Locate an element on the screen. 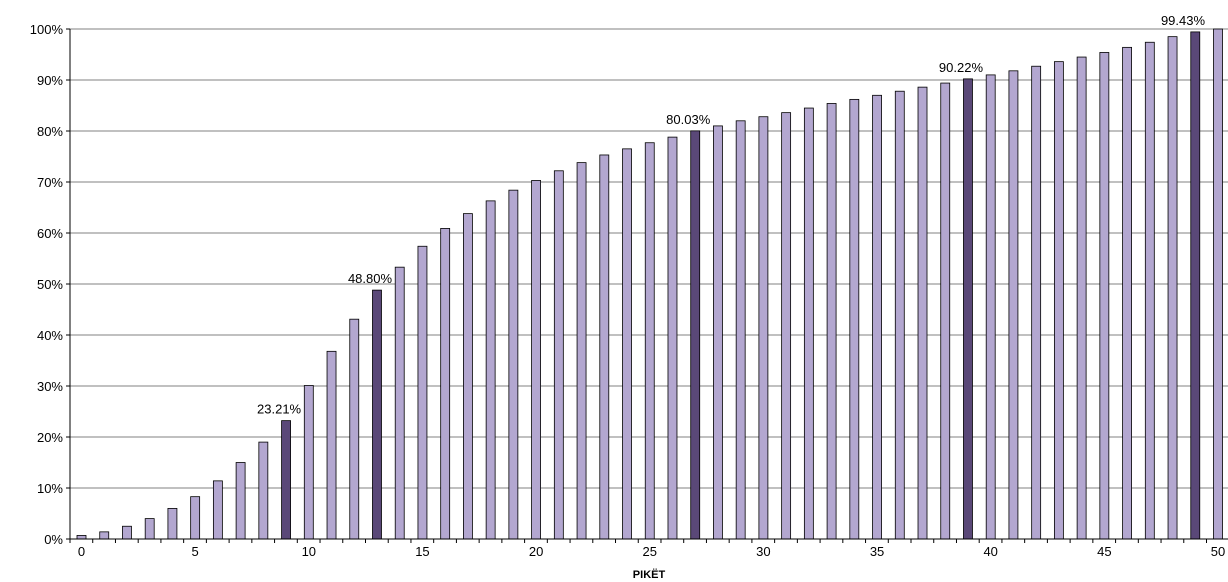 This screenshot has width=1228, height=582. y-tick-label: 10% is located at coordinates (50, 488).